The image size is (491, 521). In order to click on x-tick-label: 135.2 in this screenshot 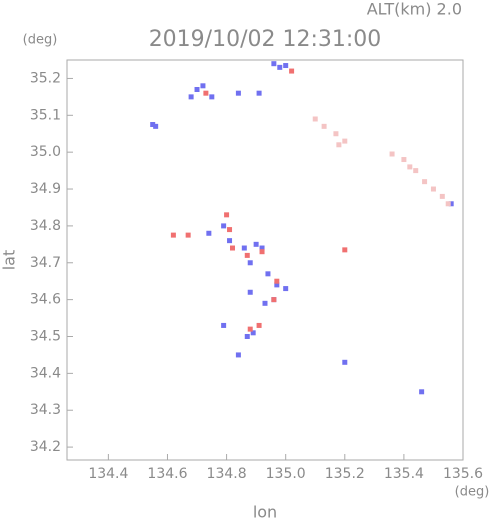, I will do `click(345, 474)`.